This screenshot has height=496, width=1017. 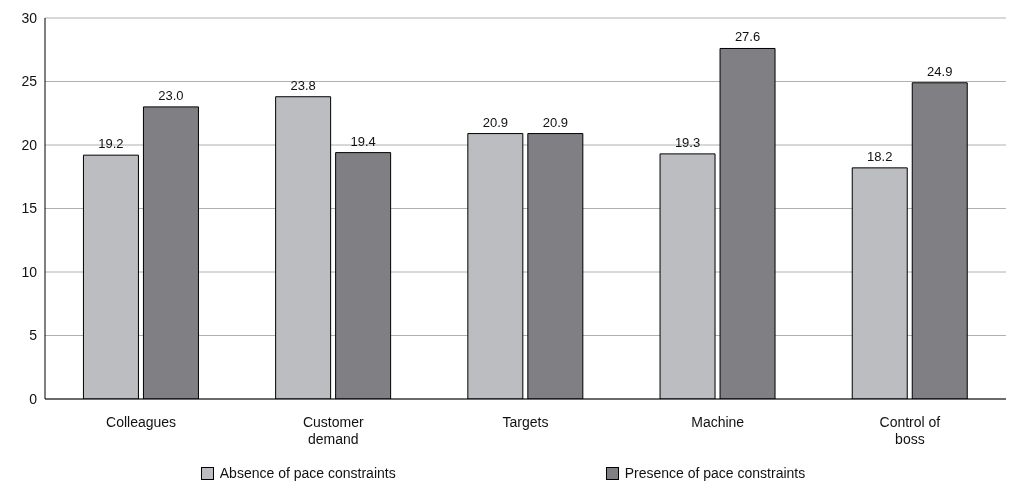 What do you see at coordinates (111, 144) in the screenshot?
I see `data-label: 19.2` at bounding box center [111, 144].